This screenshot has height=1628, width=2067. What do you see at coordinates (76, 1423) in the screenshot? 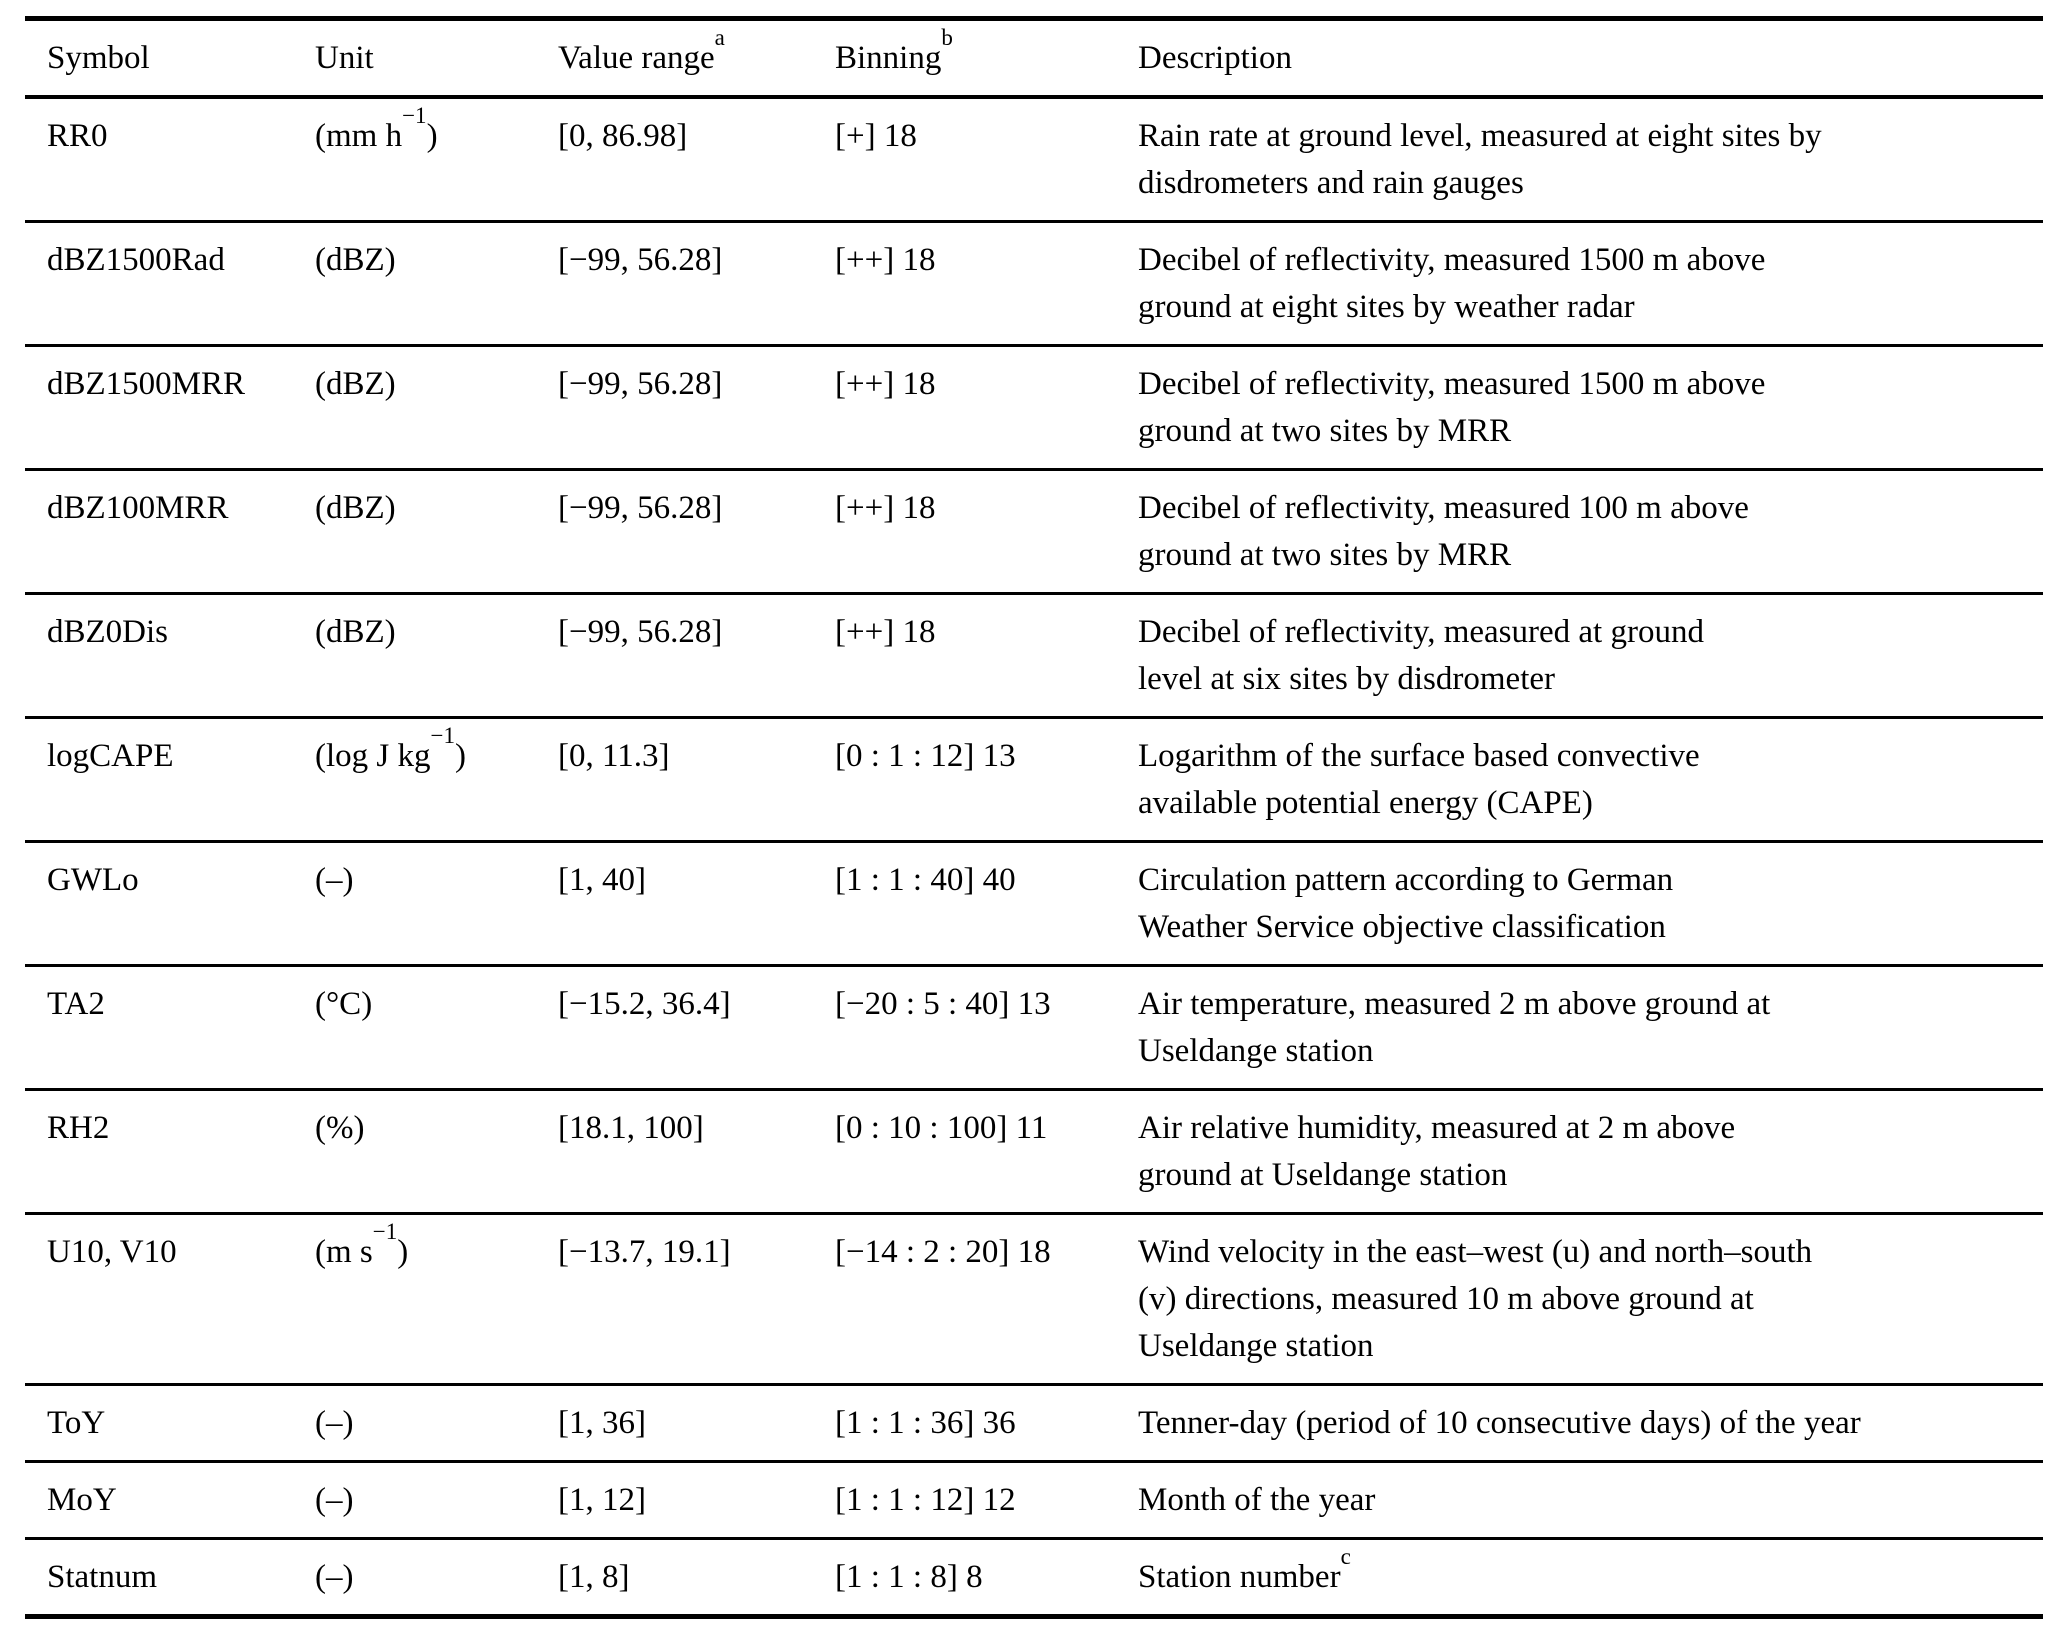
I see `cell-symbol: ToY` at bounding box center [76, 1423].